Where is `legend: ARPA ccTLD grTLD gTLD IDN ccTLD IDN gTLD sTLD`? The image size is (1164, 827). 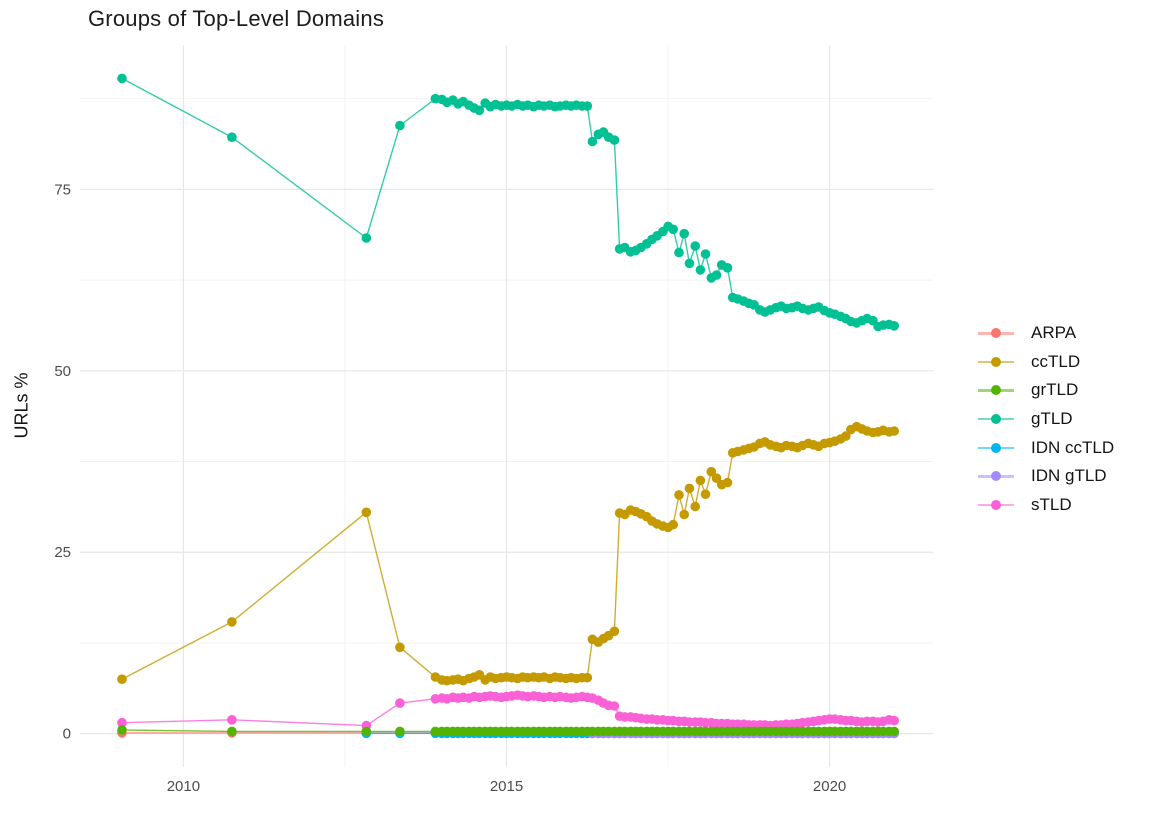
legend: ARPA ccTLD grTLD gTLD IDN ccTLD IDN gTLD sTLD is located at coordinates (1046, 419).